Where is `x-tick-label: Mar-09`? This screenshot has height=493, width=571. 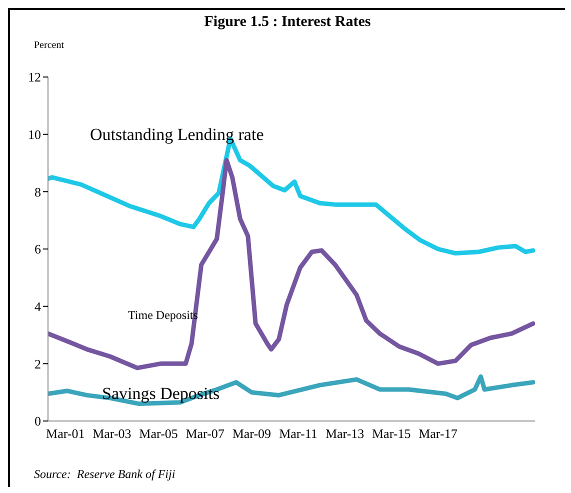
x-tick-label: Mar-09 is located at coordinates (252, 434).